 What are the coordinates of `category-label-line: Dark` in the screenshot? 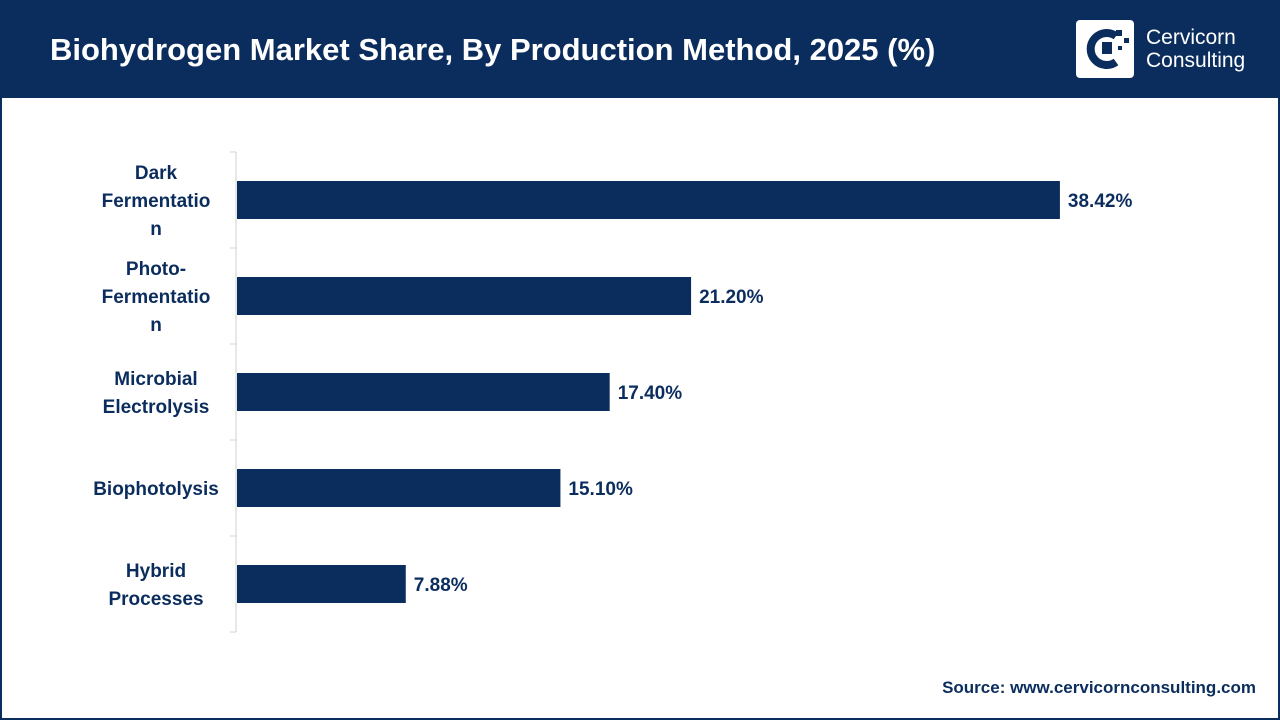 It's located at (156, 173).